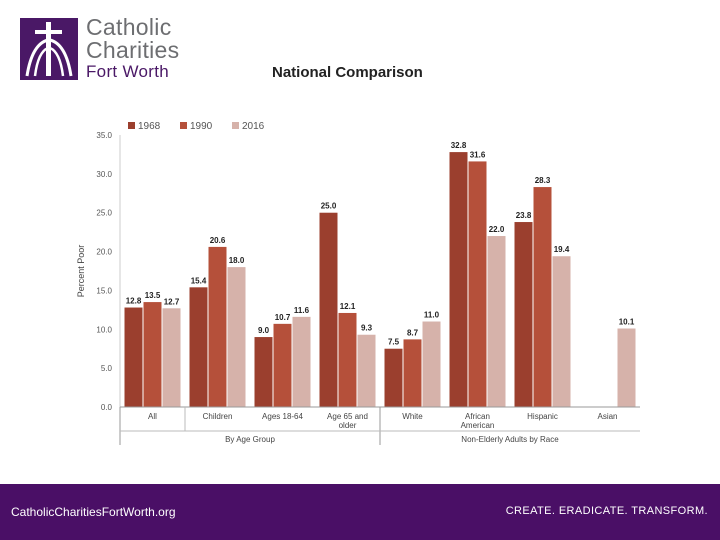  What do you see at coordinates (107, 368) in the screenshot?
I see `y-tick-label: 5.0` at bounding box center [107, 368].